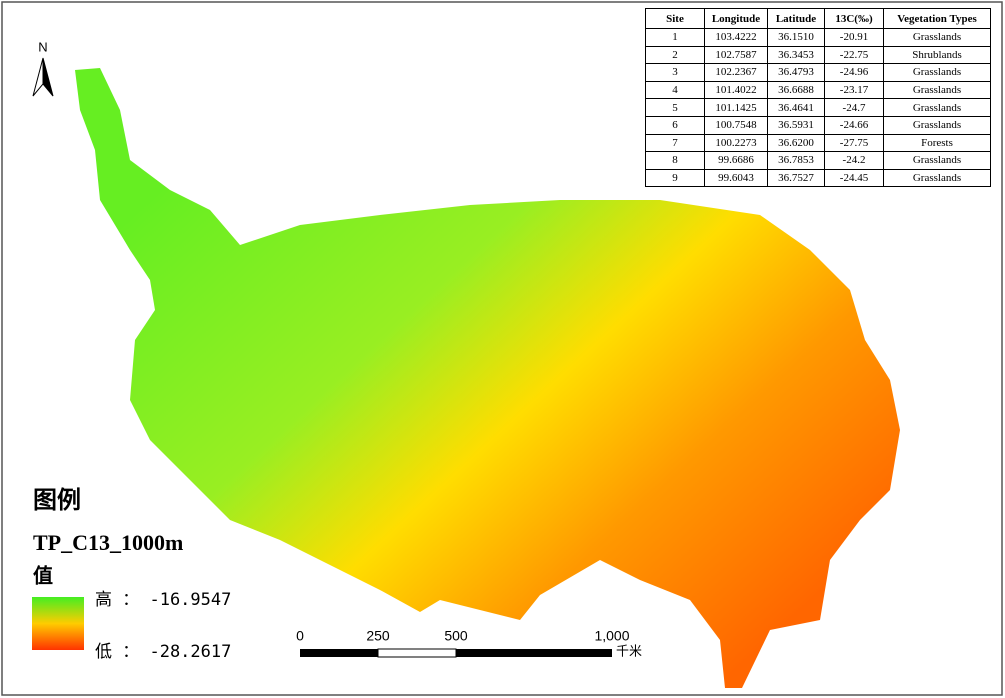 This screenshot has height=698, width=1005. I want to click on table-row: 7 100.2273 36.6200 -27.75 Forests, so click(818, 143).